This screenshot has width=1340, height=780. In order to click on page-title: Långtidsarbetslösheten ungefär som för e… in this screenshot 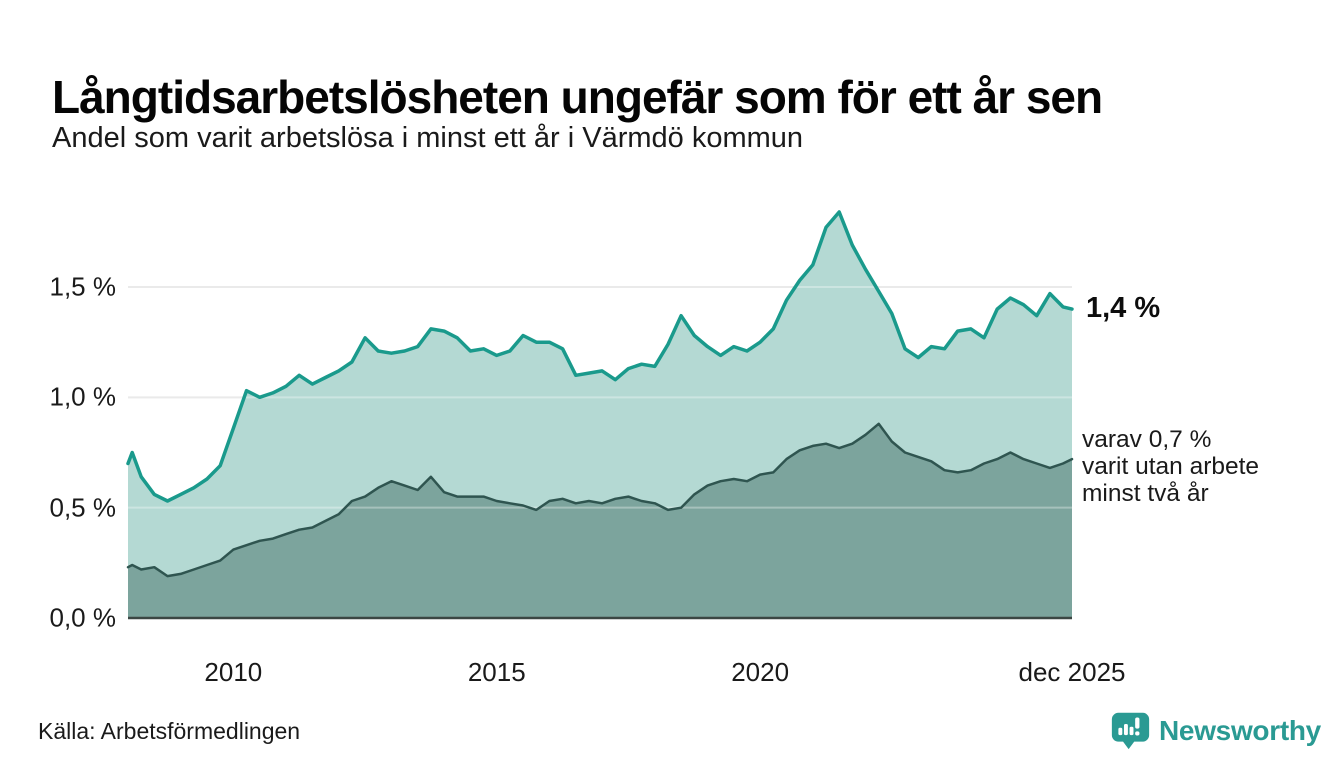, I will do `click(577, 96)`.